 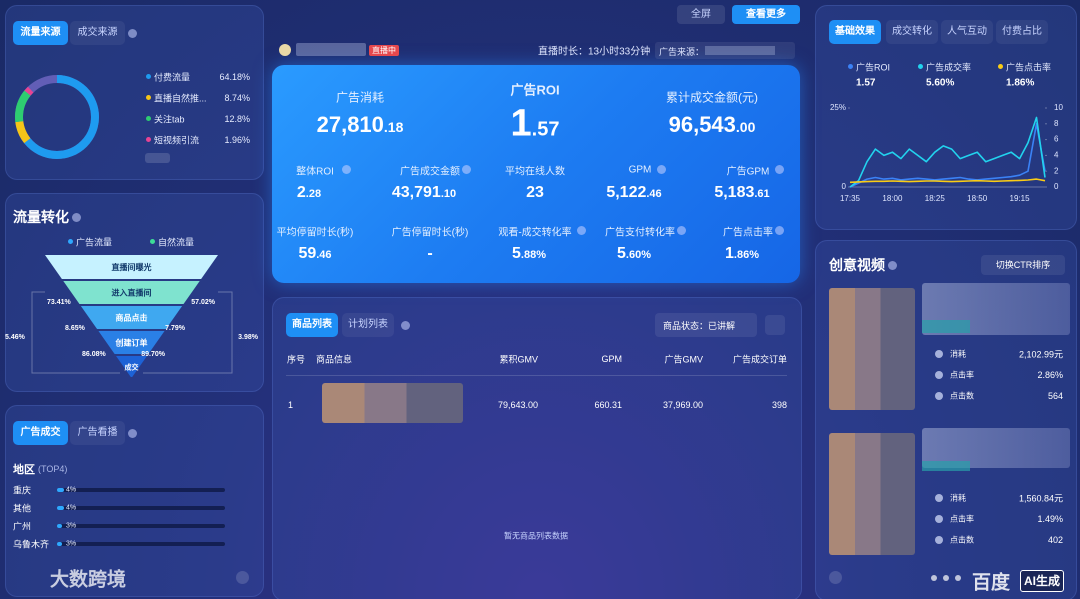 I want to click on funnel-title: 流量转化, so click(x=41, y=217).